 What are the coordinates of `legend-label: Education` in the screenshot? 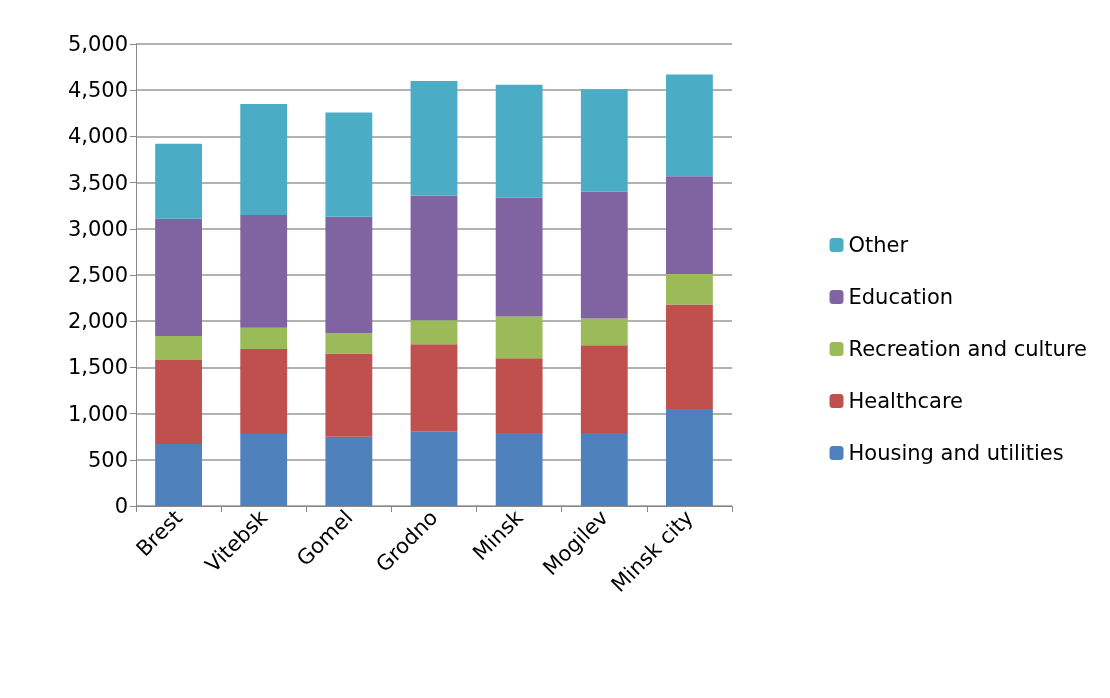 It's located at (901, 297).